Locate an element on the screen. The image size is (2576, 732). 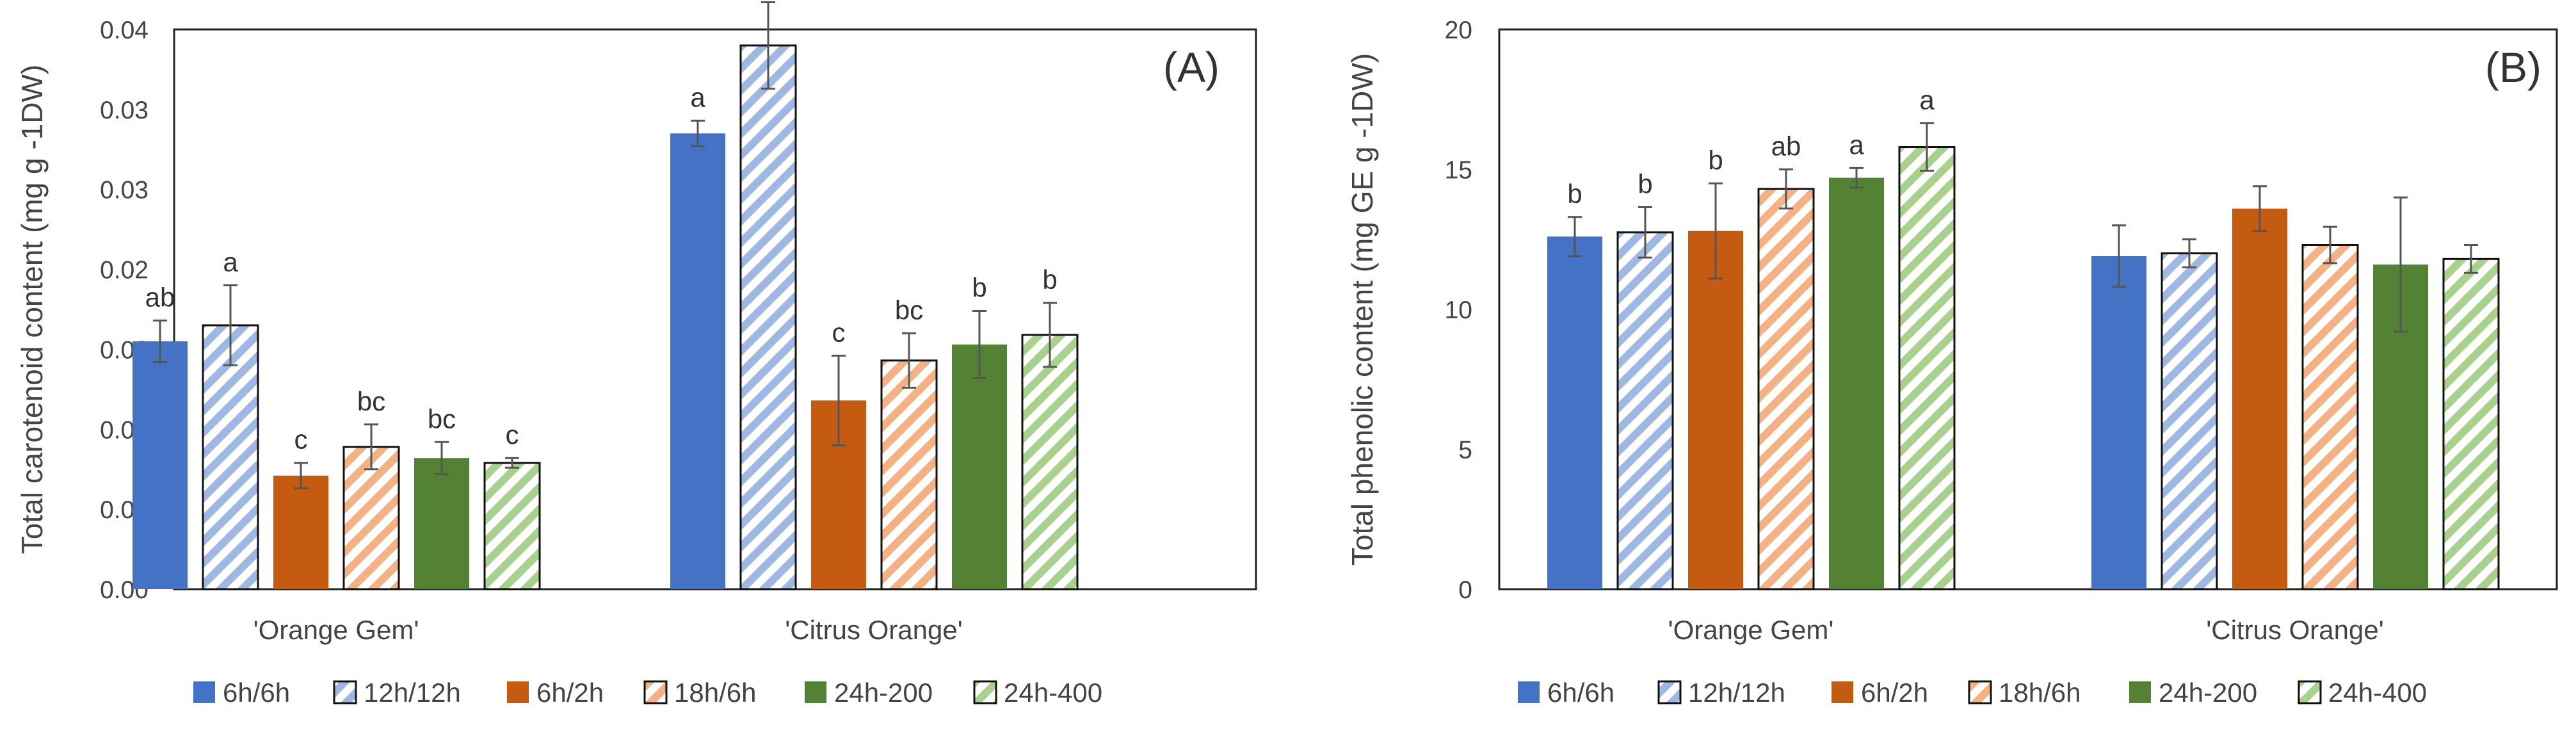
panel-label: (B) is located at coordinates (2513, 67).